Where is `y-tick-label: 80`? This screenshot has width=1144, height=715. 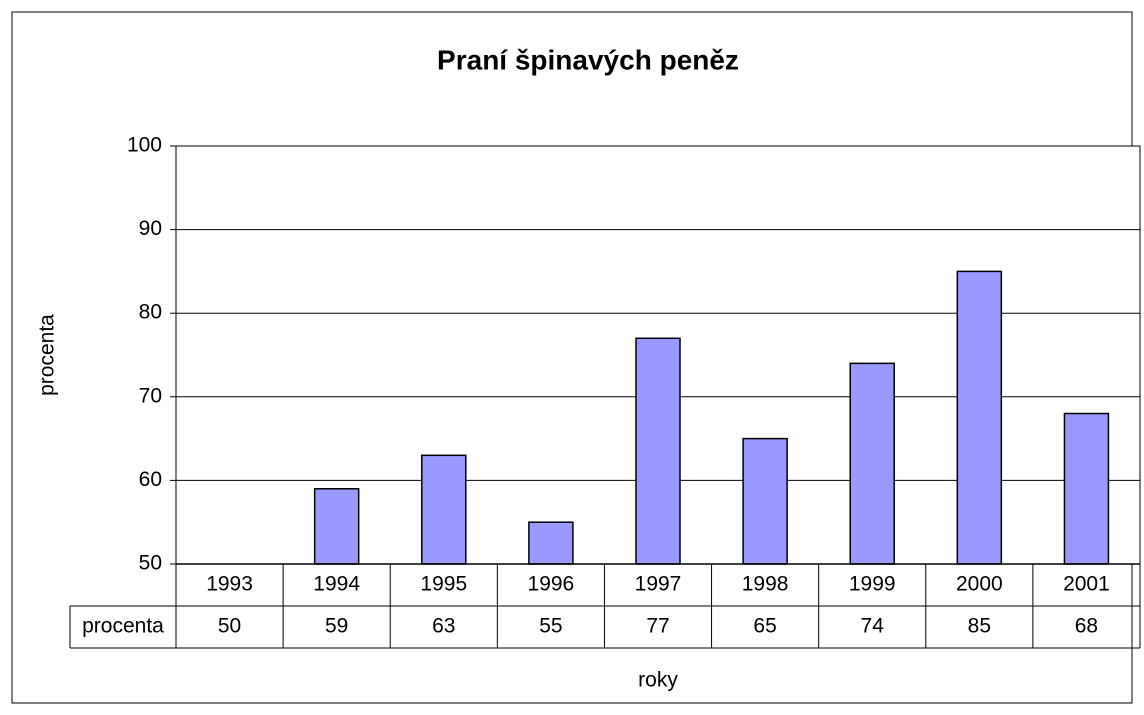
y-tick-label: 80 is located at coordinates (150, 312).